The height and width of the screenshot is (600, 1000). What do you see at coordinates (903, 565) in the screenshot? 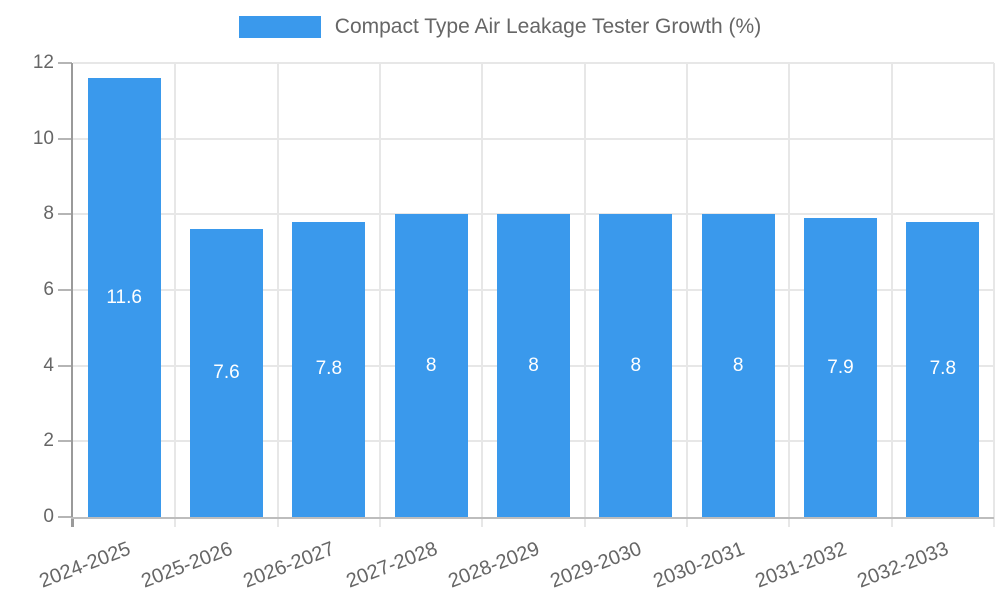
I see `x-tick-label: 2032-2033` at bounding box center [903, 565].